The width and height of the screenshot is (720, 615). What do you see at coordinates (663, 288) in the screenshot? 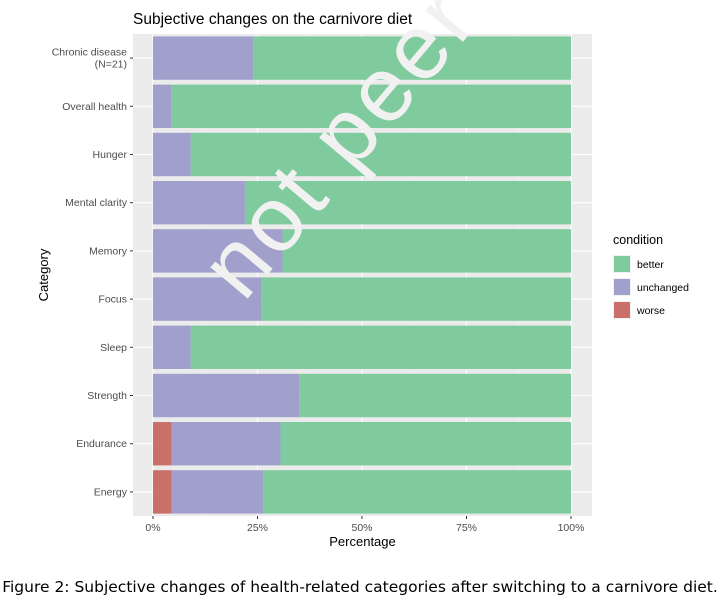
I see `legend-label-unchanged: unchanged` at bounding box center [663, 288].